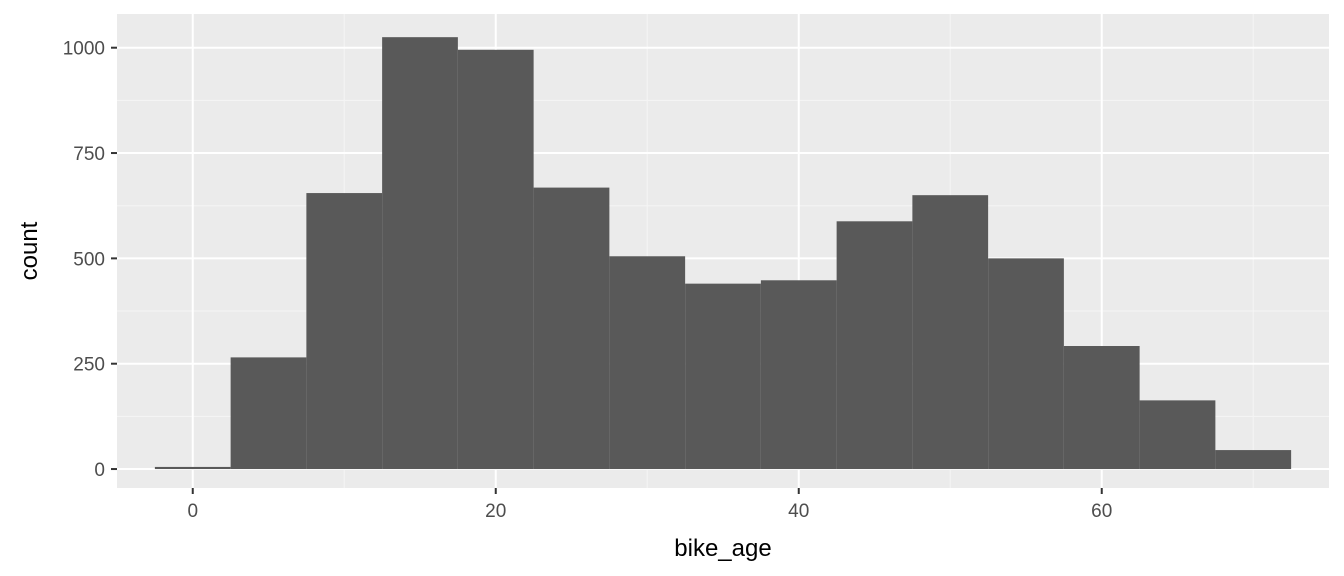 The width and height of the screenshot is (1344, 576). Describe the element at coordinates (192, 511) in the screenshot. I see `x-tick-label: 0` at that location.